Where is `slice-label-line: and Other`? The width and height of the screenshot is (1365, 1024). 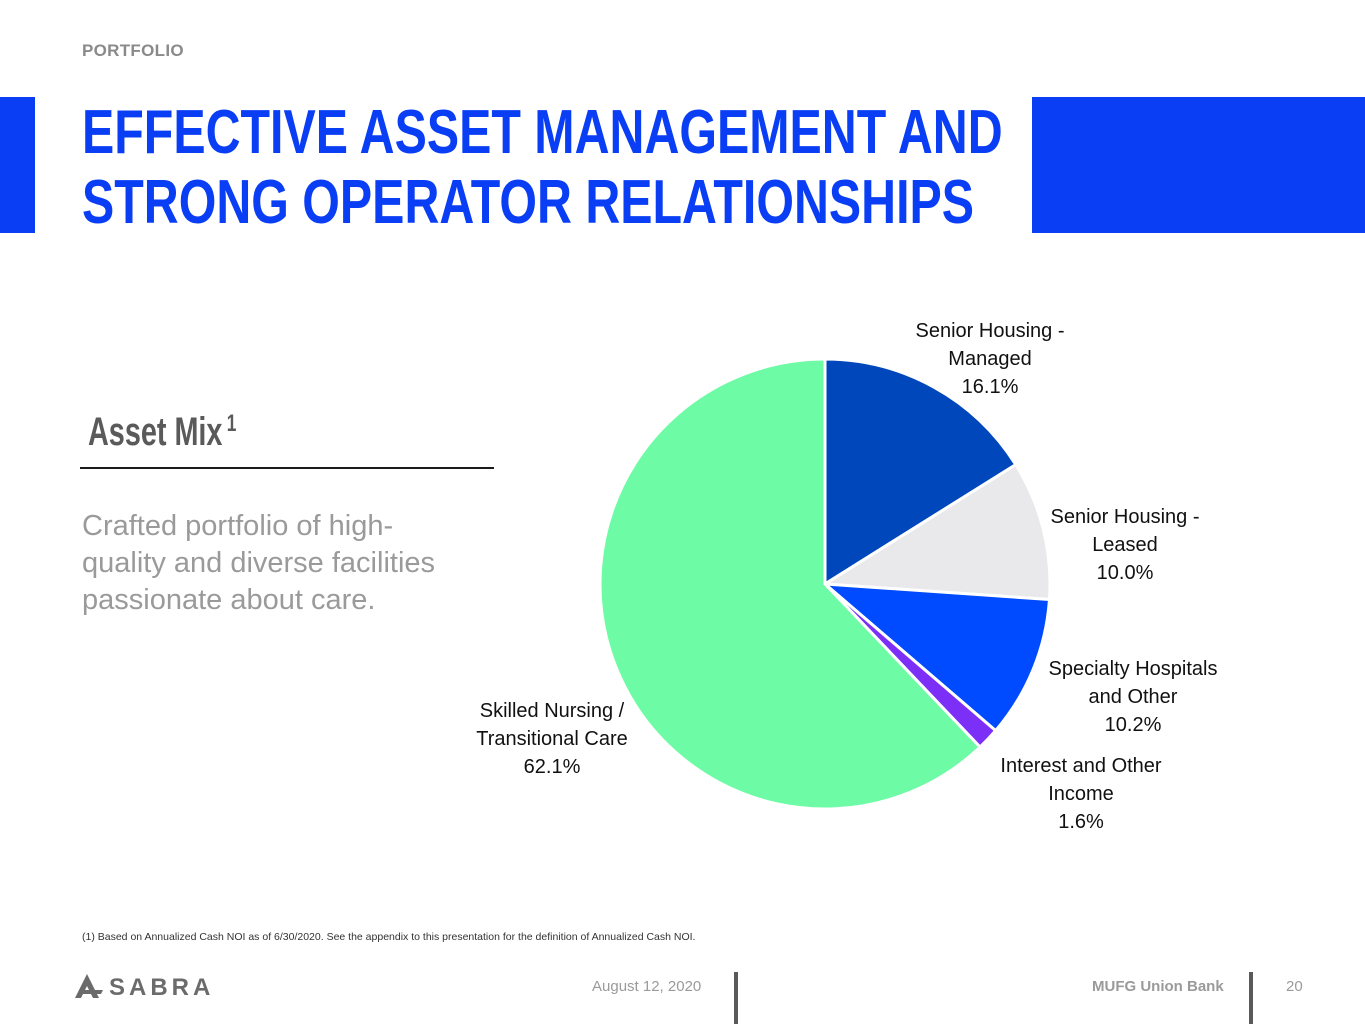 slice-label-line: and Other is located at coordinates (1133, 697).